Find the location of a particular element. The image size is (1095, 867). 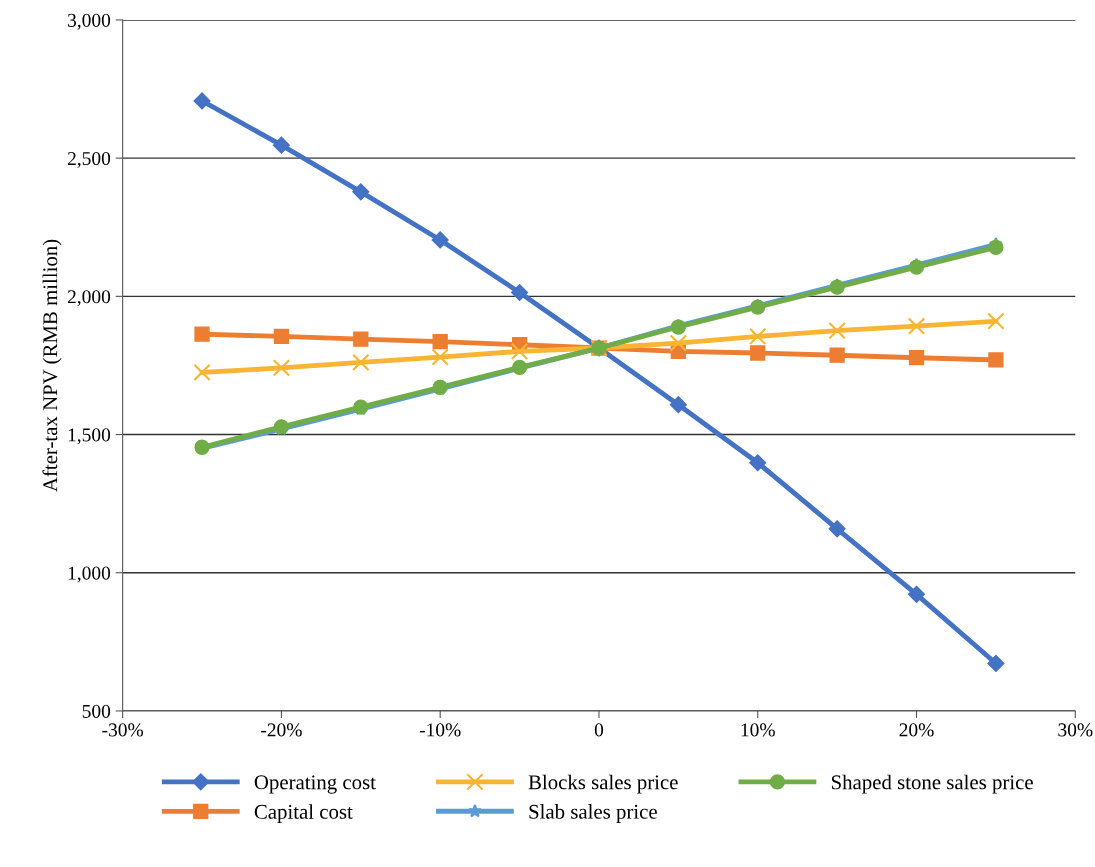

x-tick-label: 0 is located at coordinates (599, 730).